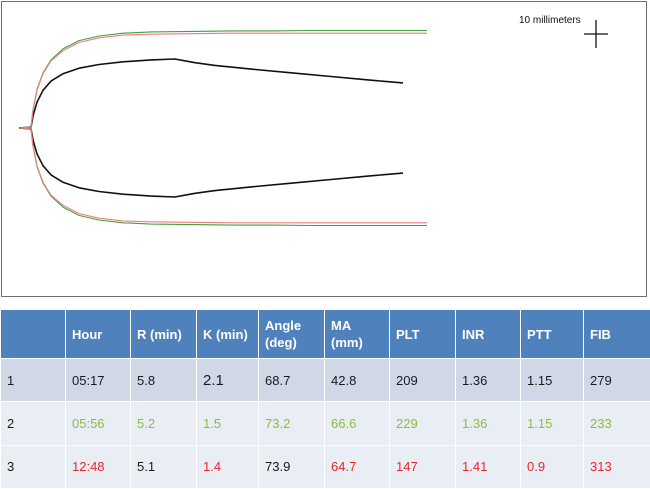 Image resolution: width=650 pixels, height=489 pixels. What do you see at coordinates (227, 380) in the screenshot?
I see `table-cell: 2.1` at bounding box center [227, 380].